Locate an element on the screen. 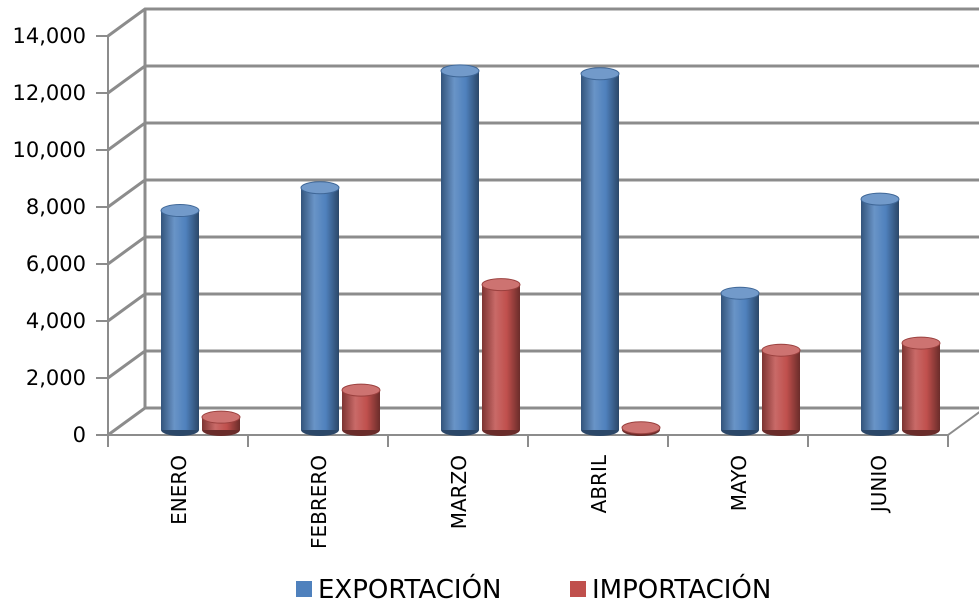 This screenshot has width=979, height=605. y-tick-label: 8,000 is located at coordinates (56, 207).